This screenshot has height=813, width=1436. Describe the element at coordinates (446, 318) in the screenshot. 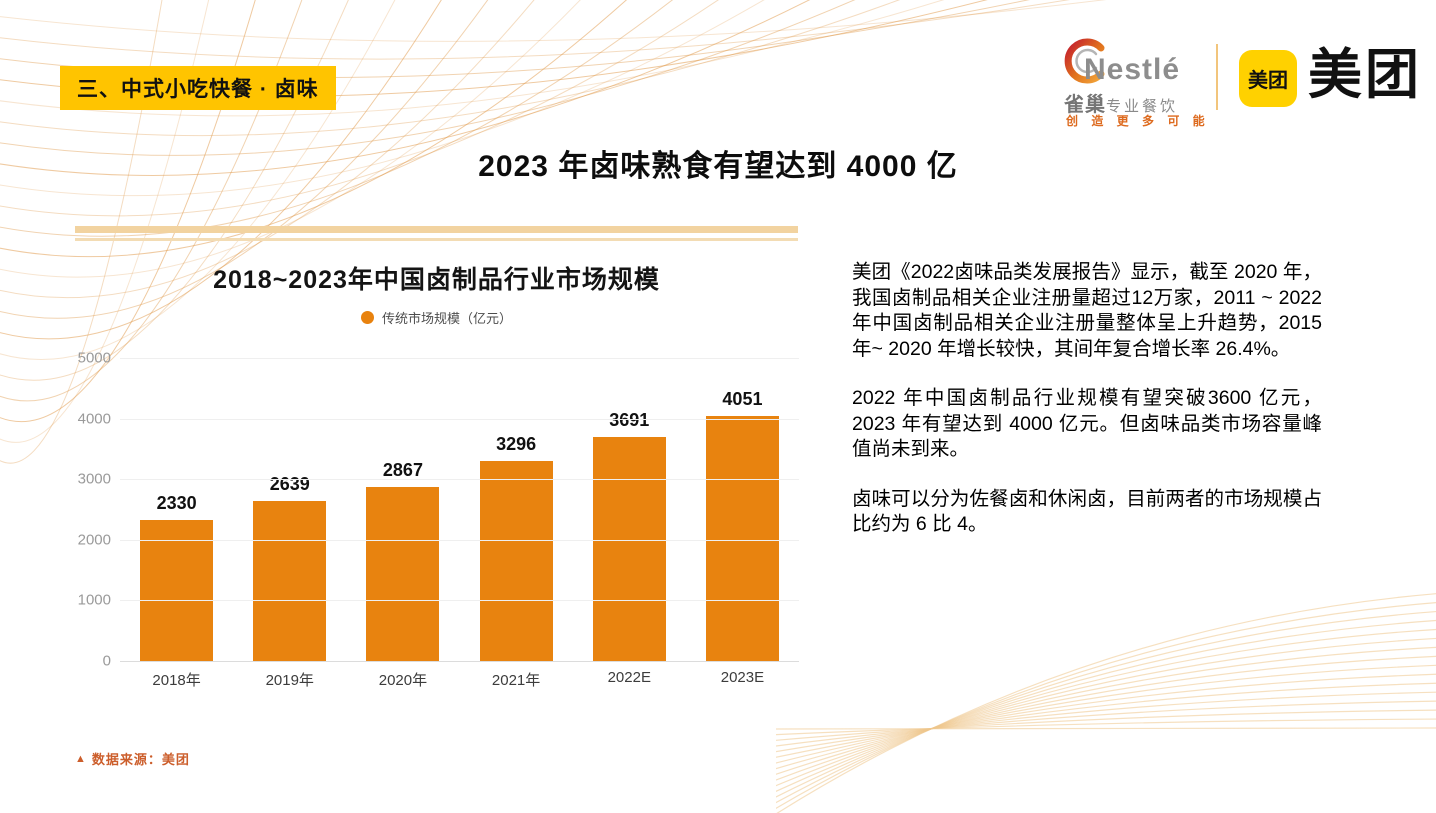

I see `legend-label: 传统市场规模（亿元）` at that location.